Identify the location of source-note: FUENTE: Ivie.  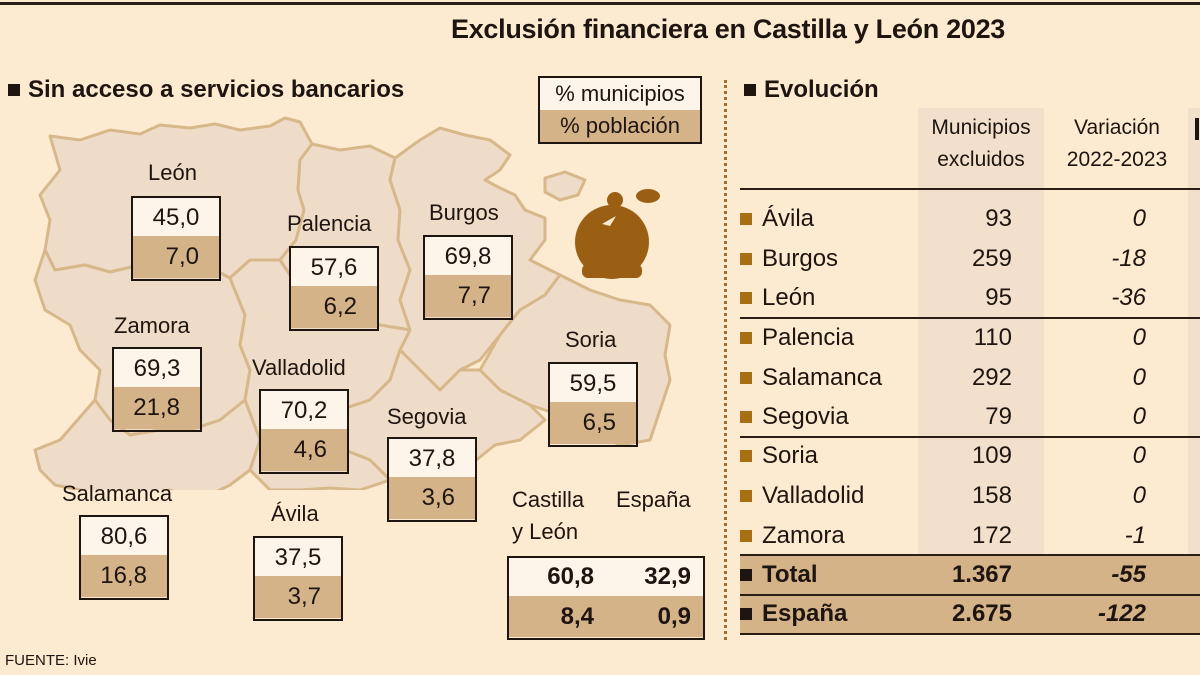
(51, 660).